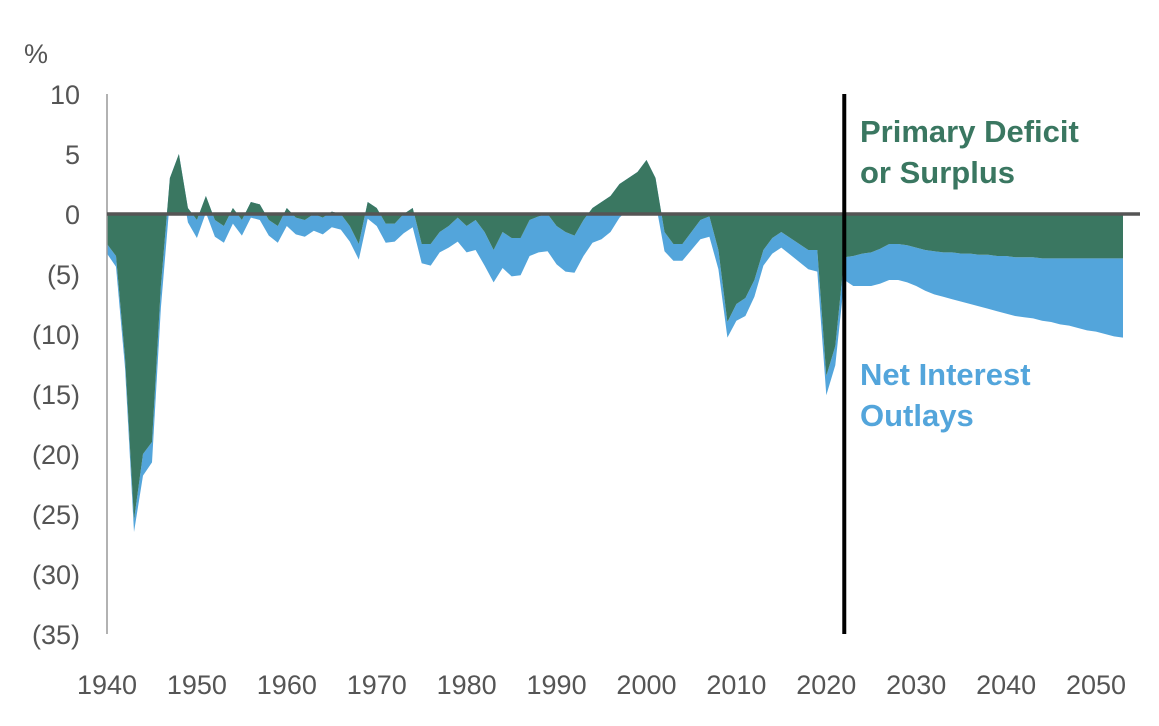 This screenshot has width=1159, height=726. I want to click on y-axis-unit-label: %, so click(36, 54).